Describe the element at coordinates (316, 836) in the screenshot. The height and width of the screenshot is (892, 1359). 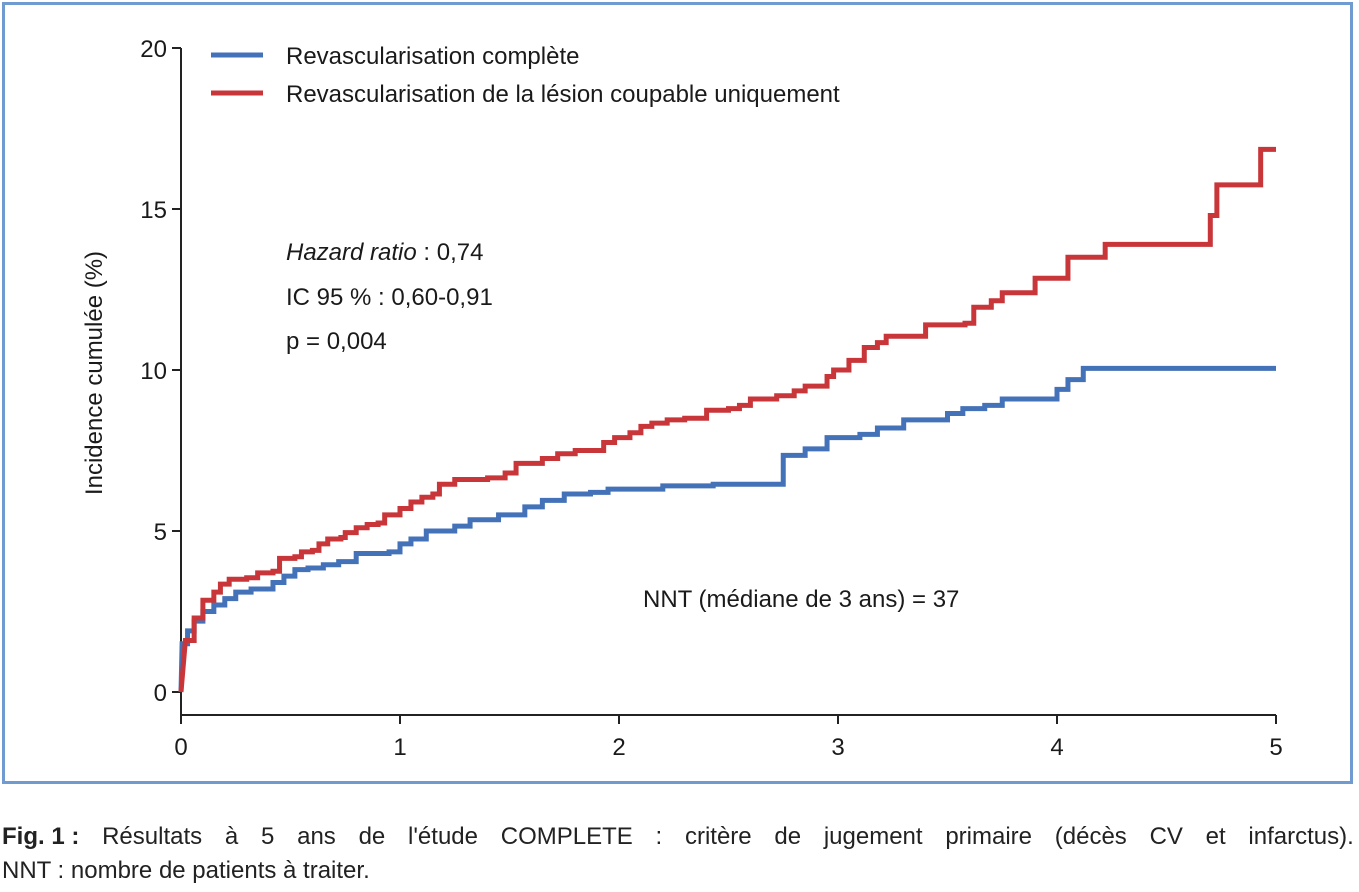
I see `caption-word: ans` at that location.